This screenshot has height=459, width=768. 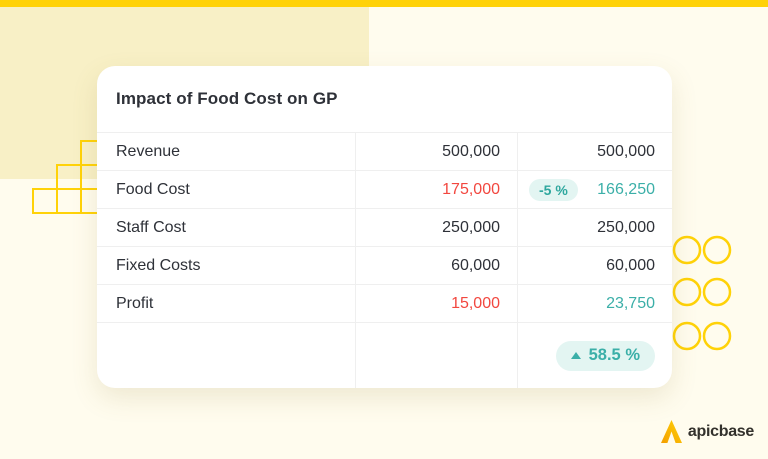 What do you see at coordinates (594, 151) in the screenshot?
I see `value-after: 500,000` at bounding box center [594, 151].